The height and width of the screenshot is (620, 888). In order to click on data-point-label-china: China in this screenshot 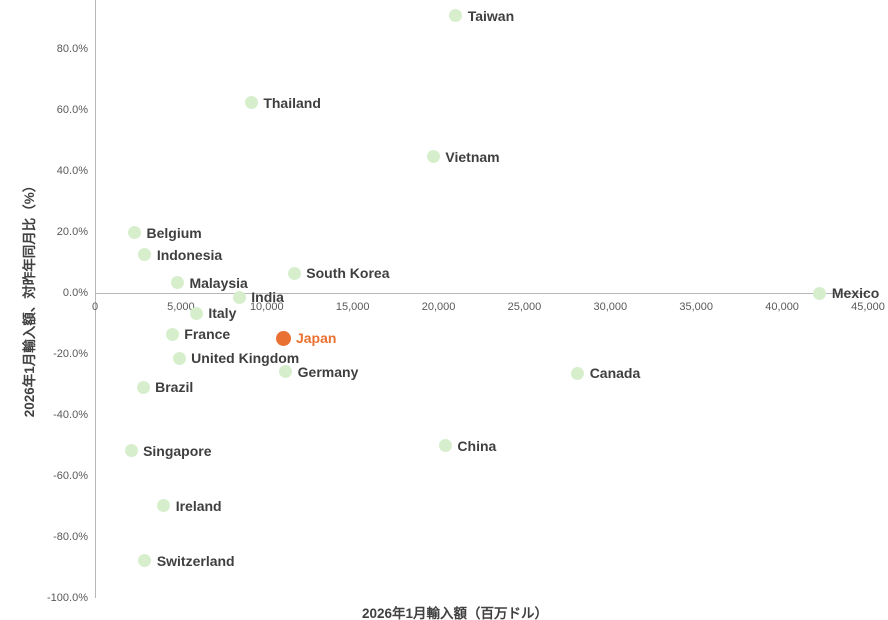, I will do `click(477, 445)`.